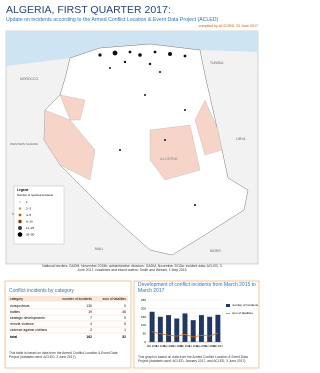 This screenshot has width=320, height=373. I want to click on map-label: LIBYA, so click(241, 139).